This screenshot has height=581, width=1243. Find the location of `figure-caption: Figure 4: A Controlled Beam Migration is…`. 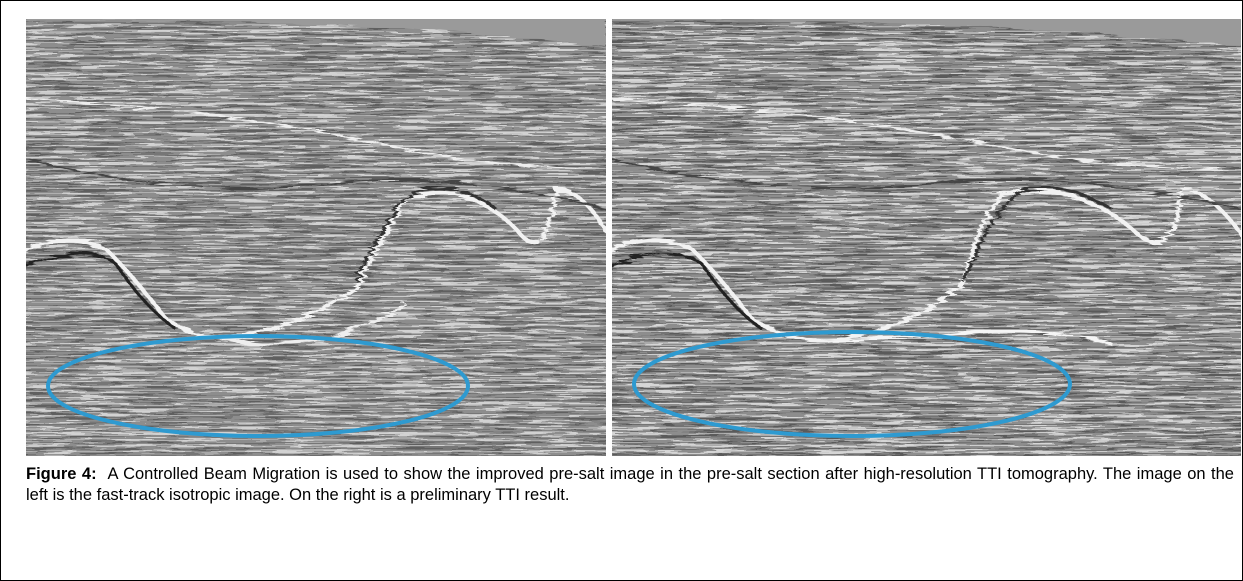

figure-caption: Figure 4: A Controlled Beam Migration is… is located at coordinates (630, 485).